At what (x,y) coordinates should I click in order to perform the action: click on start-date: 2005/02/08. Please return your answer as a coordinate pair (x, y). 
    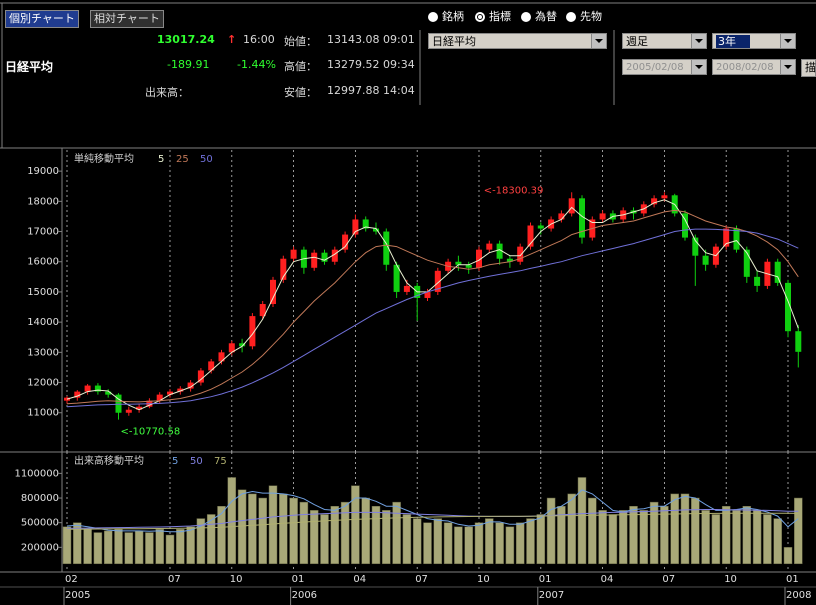
    Looking at the image, I should click on (664, 67).